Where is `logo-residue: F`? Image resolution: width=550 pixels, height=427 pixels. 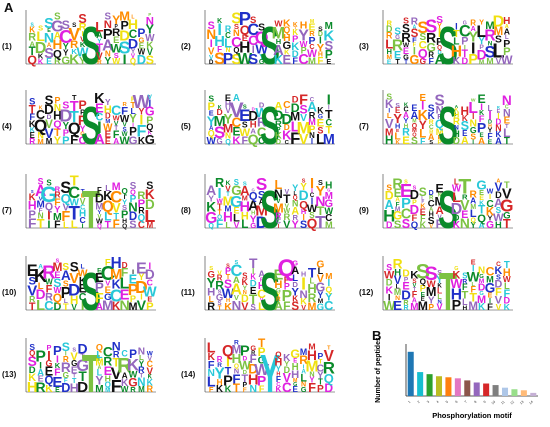
logo-residue: F is located at coordinates (219, 49).